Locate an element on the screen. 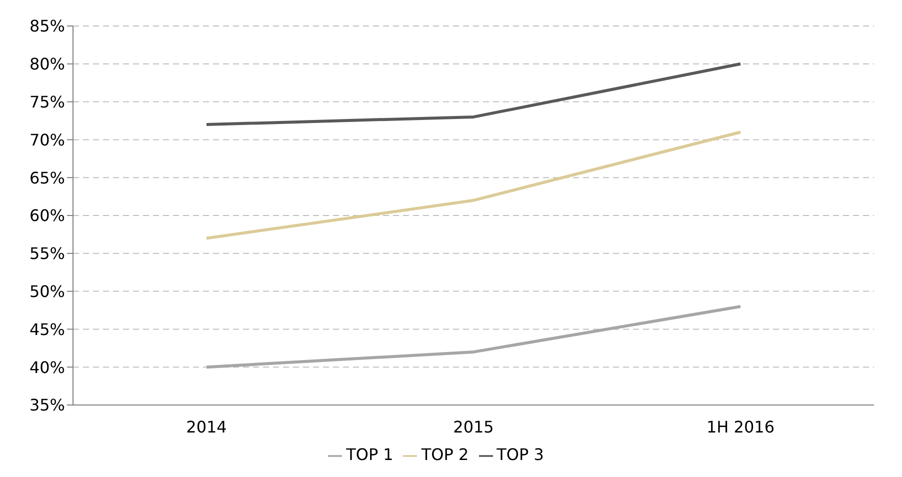 This screenshot has height=477, width=902. y-tick-label: 40% is located at coordinates (47, 367).